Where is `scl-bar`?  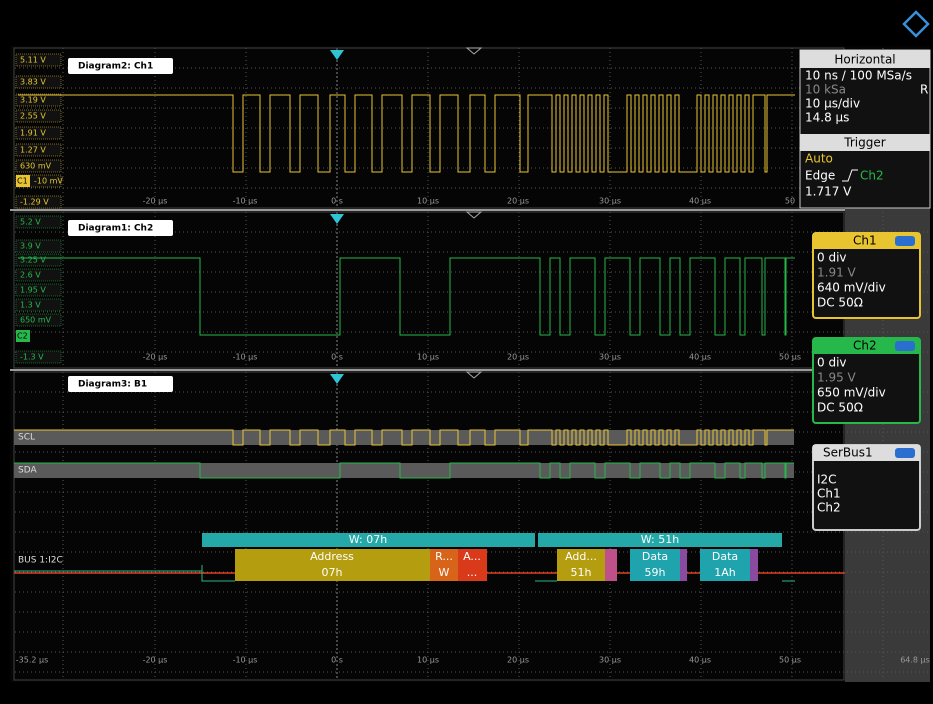 scl-bar is located at coordinates (404, 437).